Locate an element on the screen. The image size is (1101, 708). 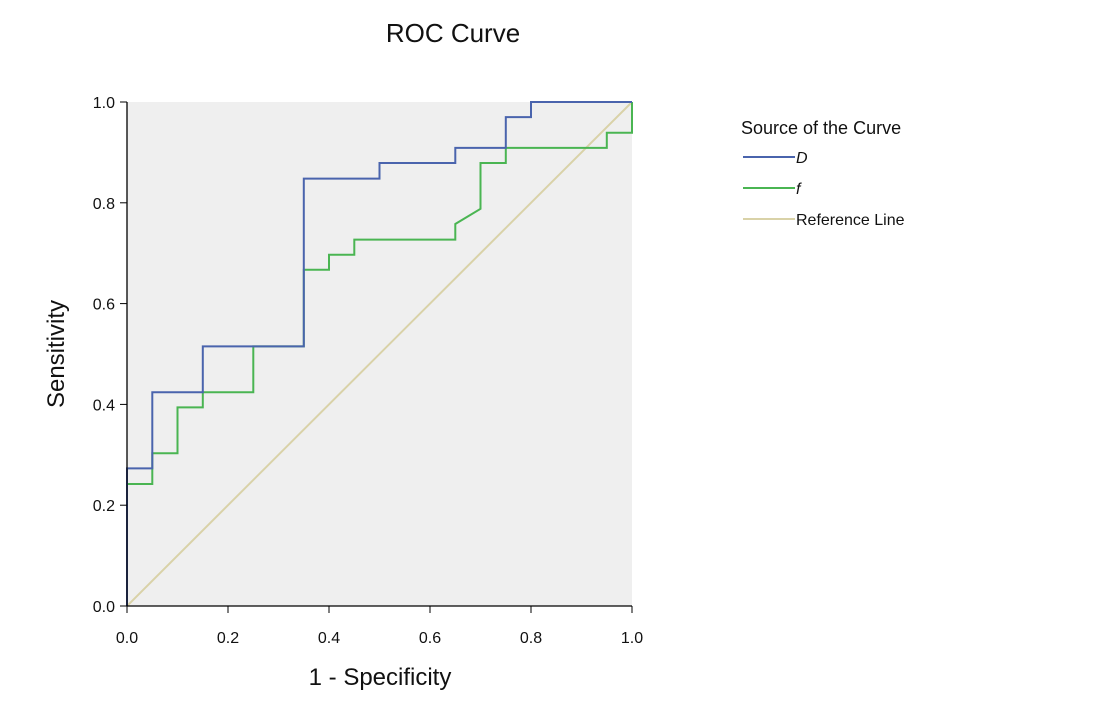
y-tick-label: 0.2 is located at coordinates (104, 506).